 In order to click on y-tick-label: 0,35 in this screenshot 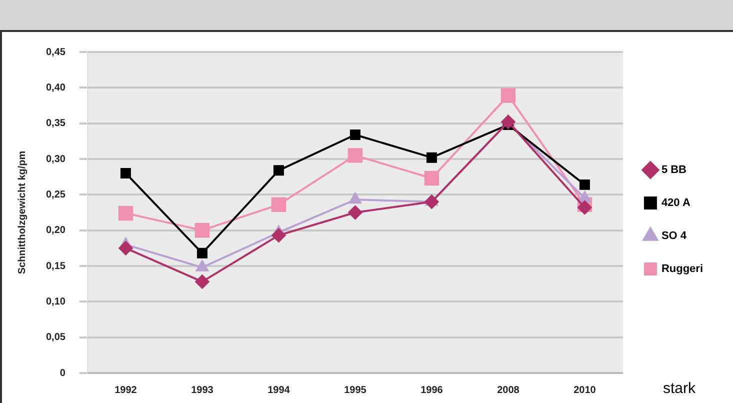, I will do `click(56, 124)`.